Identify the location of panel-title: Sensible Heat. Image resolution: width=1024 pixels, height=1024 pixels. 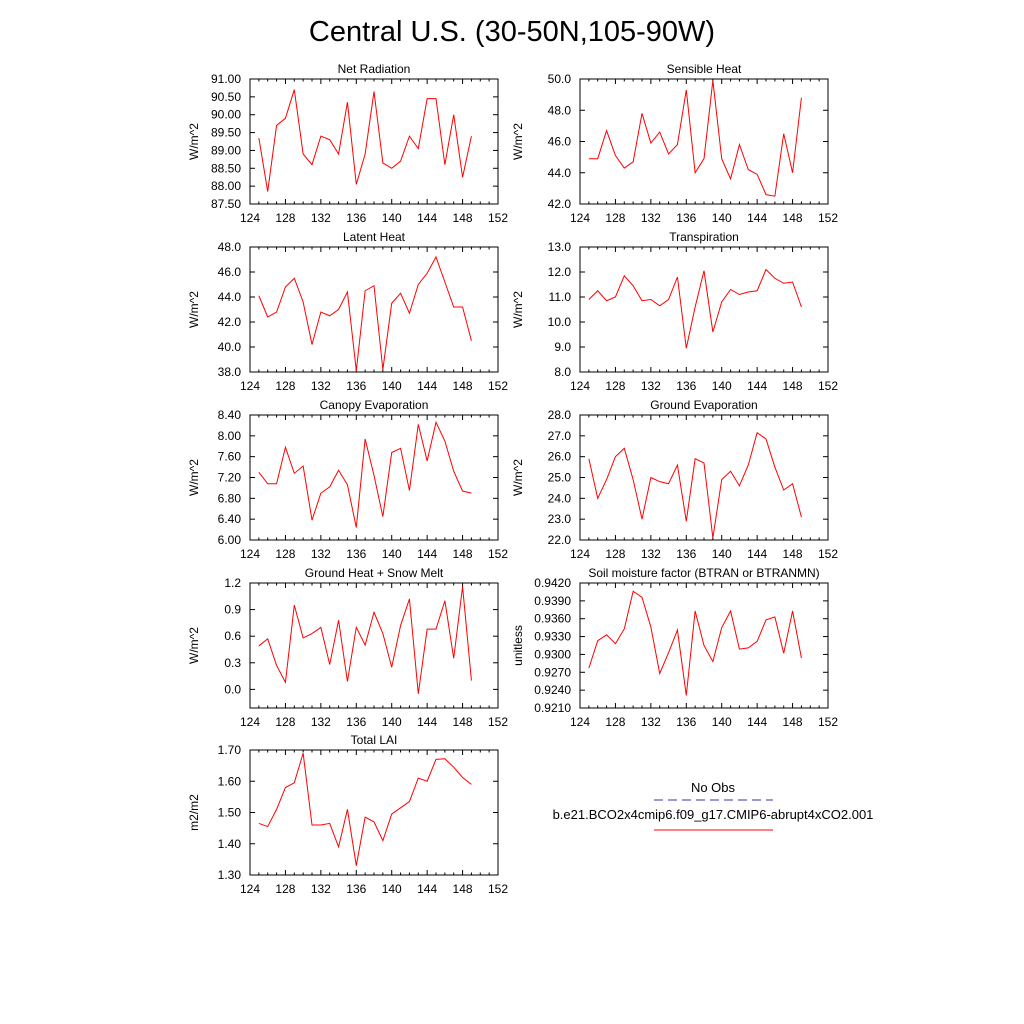
(704, 69).